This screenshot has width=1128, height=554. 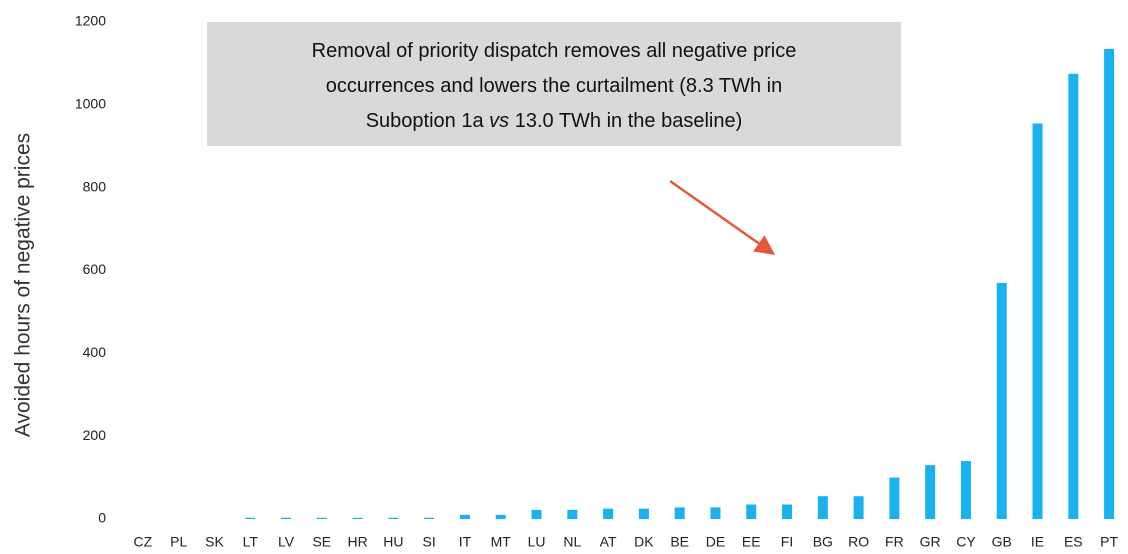 I want to click on x-tick-label: LT, so click(x=251, y=542).